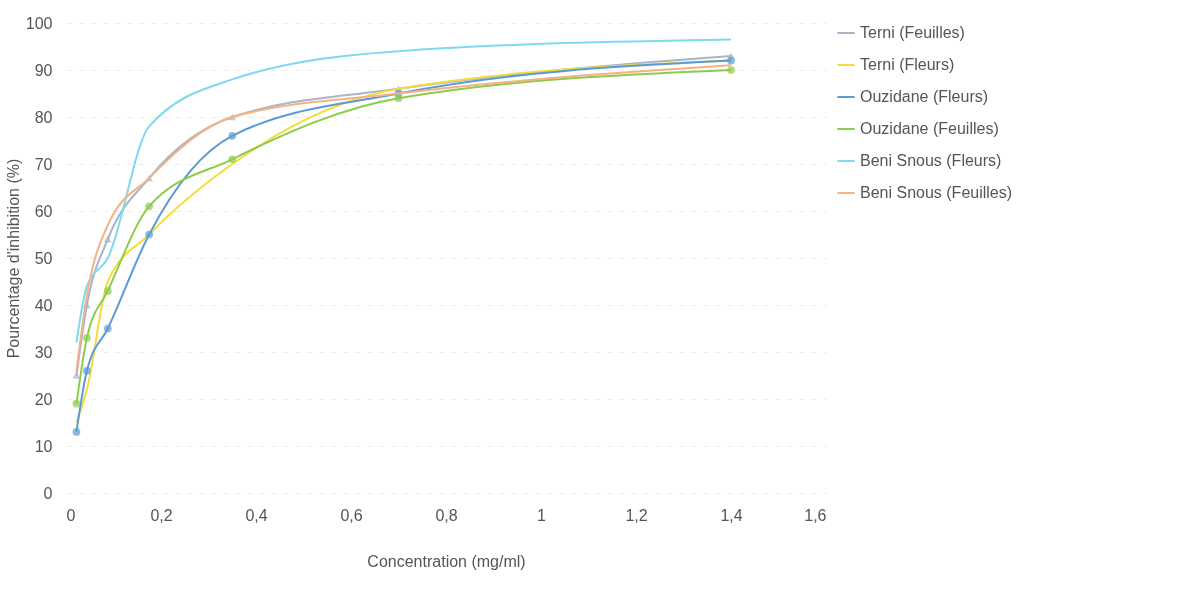  What do you see at coordinates (39, 23) in the screenshot?
I see `y-tick-label: 100` at bounding box center [39, 23].